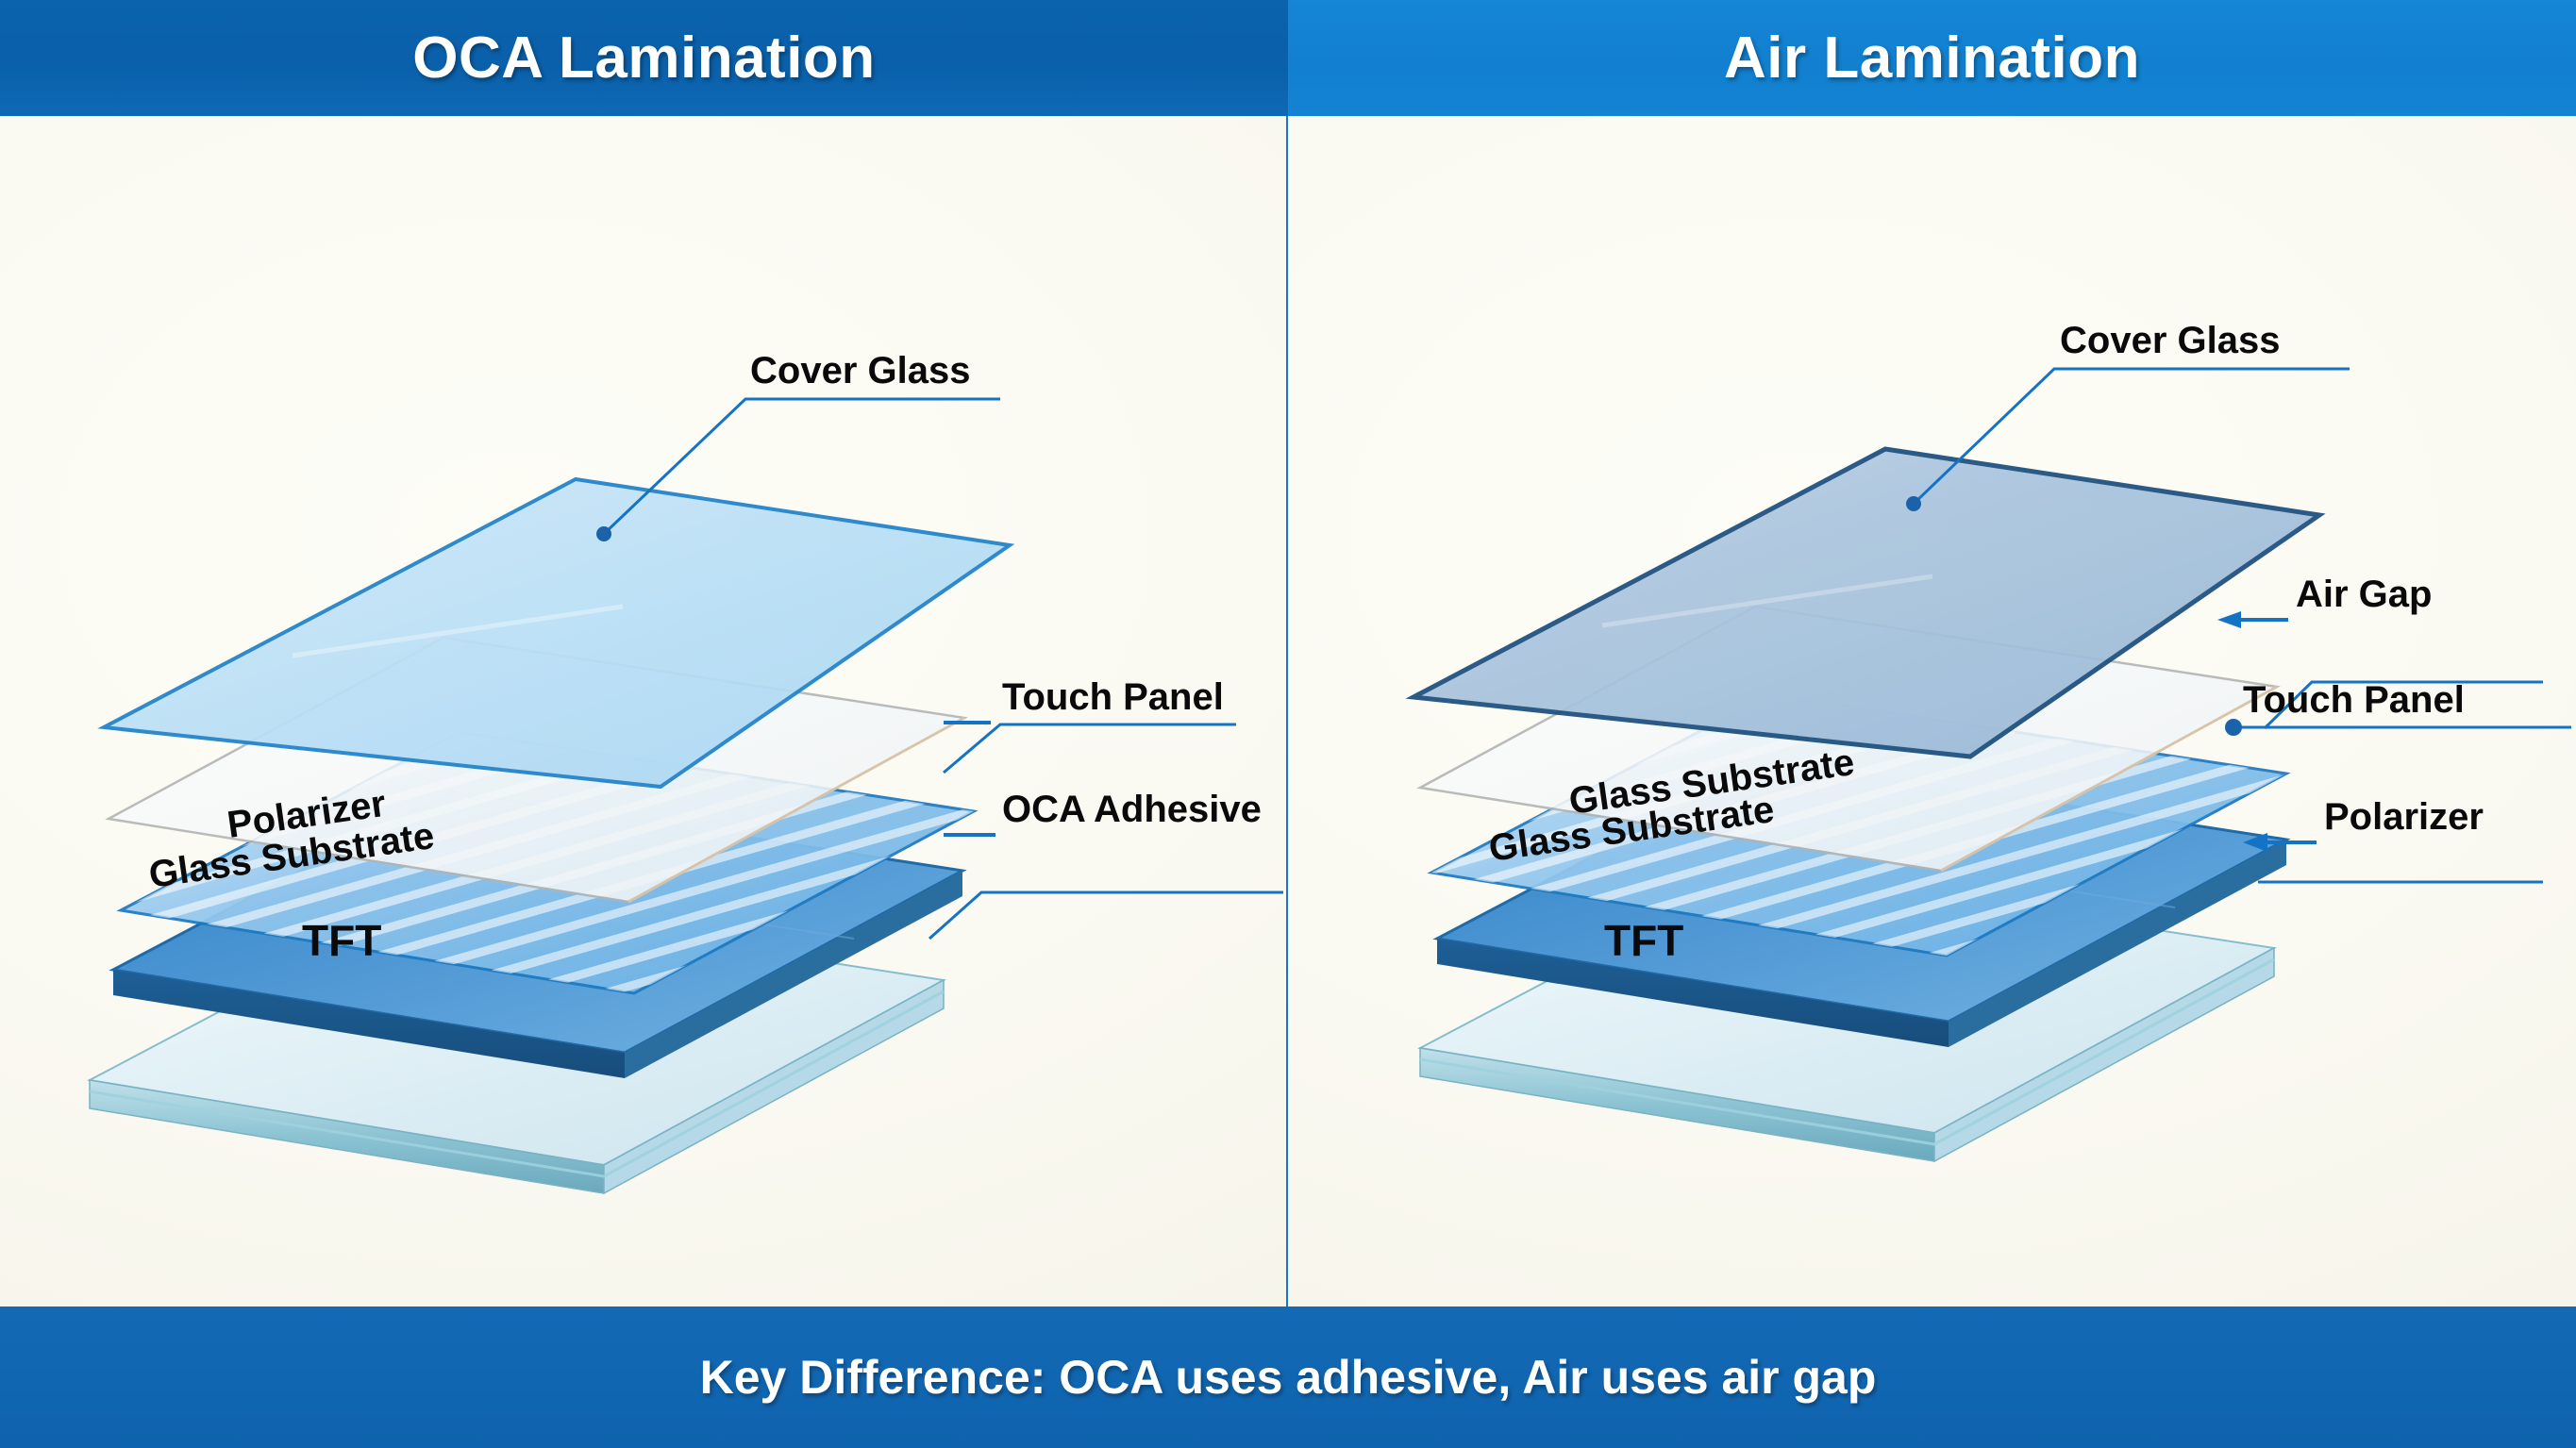 The height and width of the screenshot is (1448, 2576). What do you see at coordinates (2393, 840) in the screenshot?
I see `callout-polarizer: Polarizer` at bounding box center [2393, 840].